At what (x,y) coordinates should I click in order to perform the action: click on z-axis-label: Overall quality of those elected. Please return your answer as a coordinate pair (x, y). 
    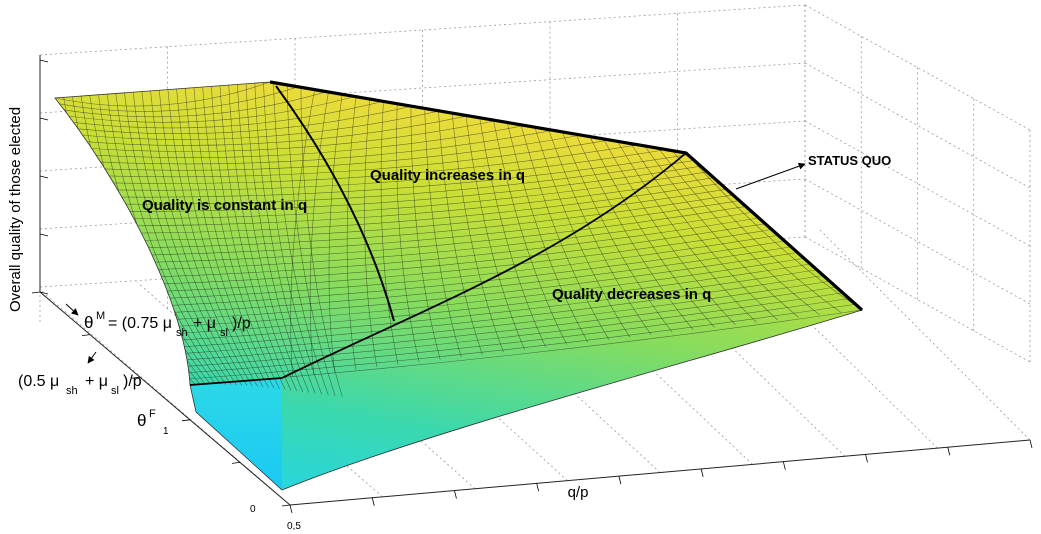
    Looking at the image, I should click on (15, 209).